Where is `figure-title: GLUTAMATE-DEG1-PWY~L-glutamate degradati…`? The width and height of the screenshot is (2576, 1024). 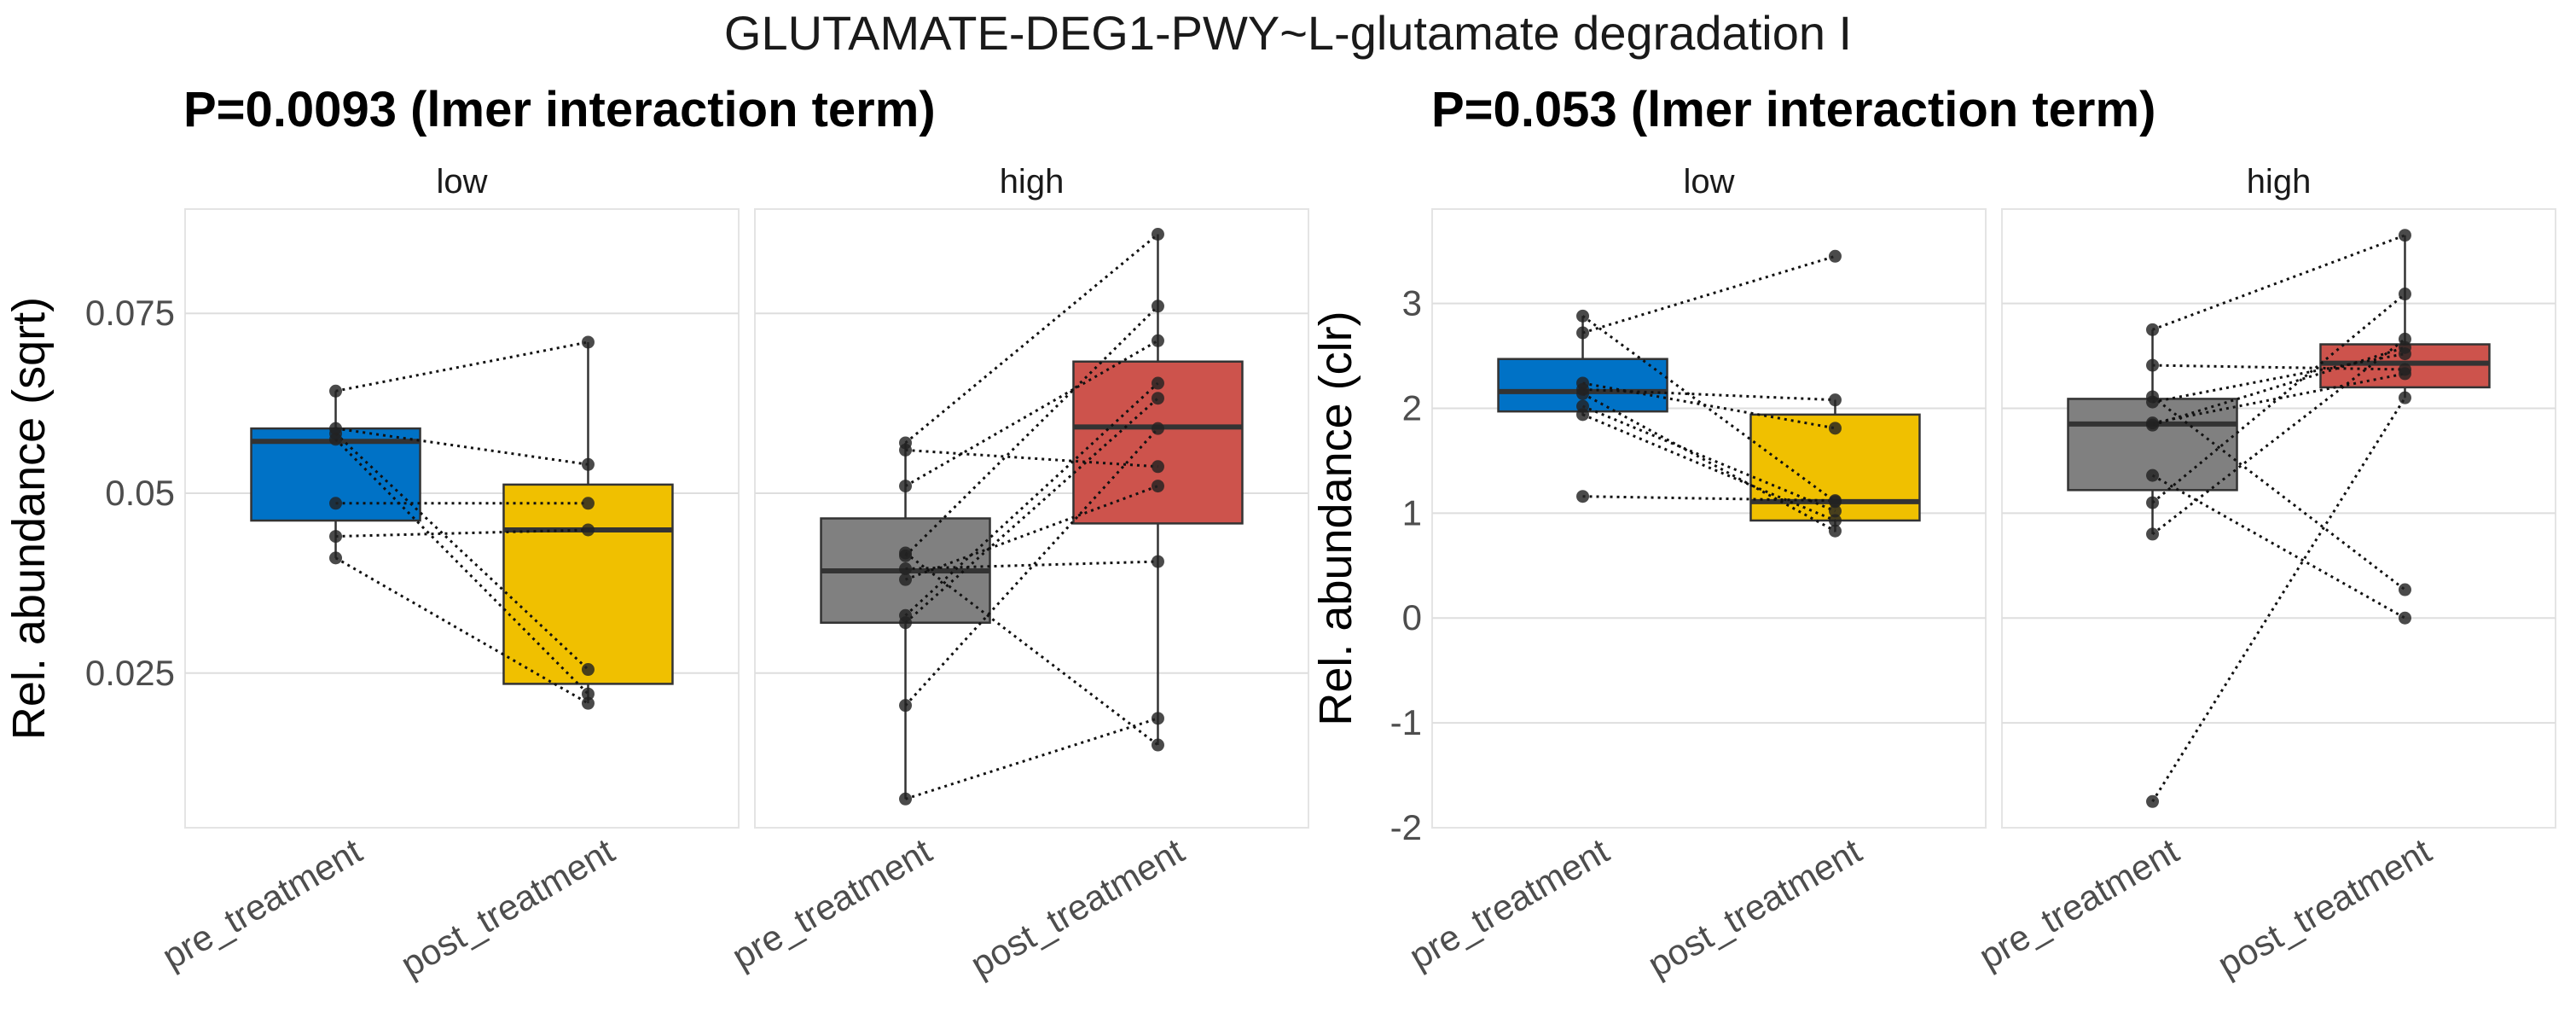
figure-title: GLUTAMATE-DEG1-PWY~L-glutamate degradati… is located at coordinates (1288, 33).